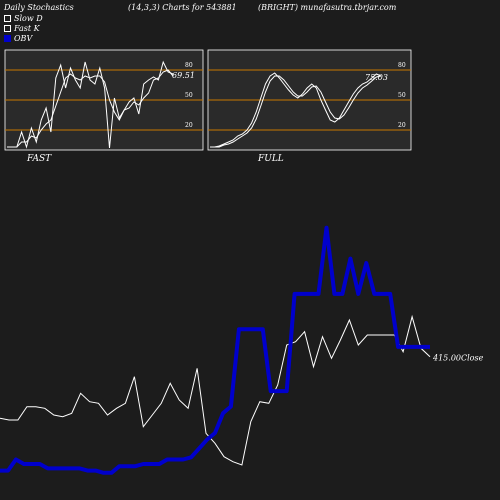  What do you see at coordinates (376, 77) in the screenshot?
I see `full-current-value: 75.03` at bounding box center [376, 77].